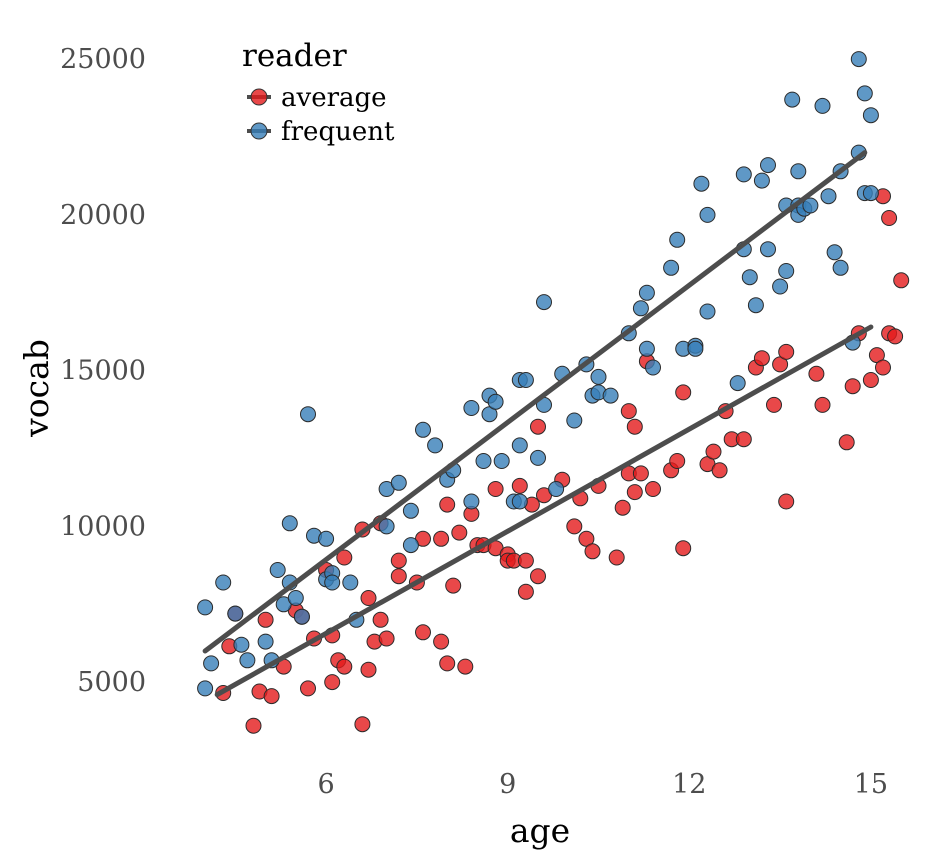 This screenshot has width=936, height=864. What do you see at coordinates (36, 388) in the screenshot?
I see `y-axis-title: vocab` at bounding box center [36, 388].